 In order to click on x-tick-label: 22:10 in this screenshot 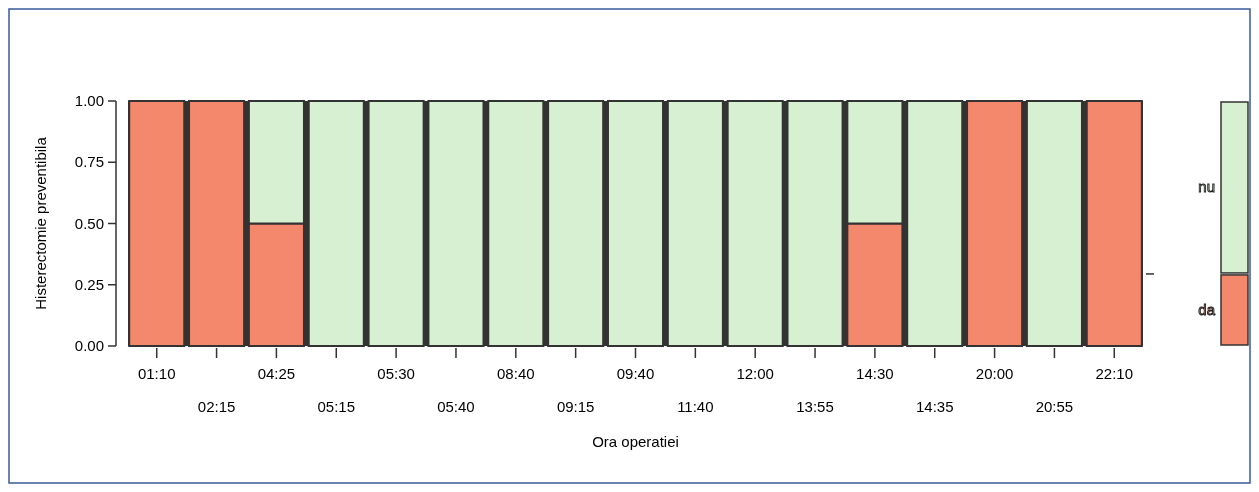, I will do `click(1114, 373)`.